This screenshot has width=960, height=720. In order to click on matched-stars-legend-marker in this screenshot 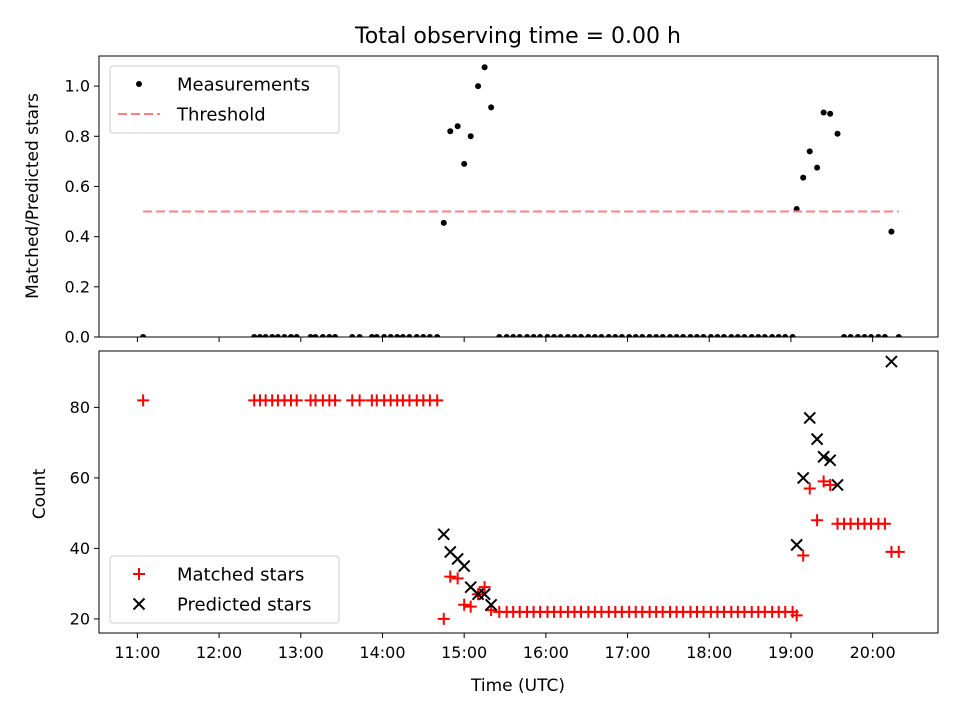, I will do `click(139, 574)`.